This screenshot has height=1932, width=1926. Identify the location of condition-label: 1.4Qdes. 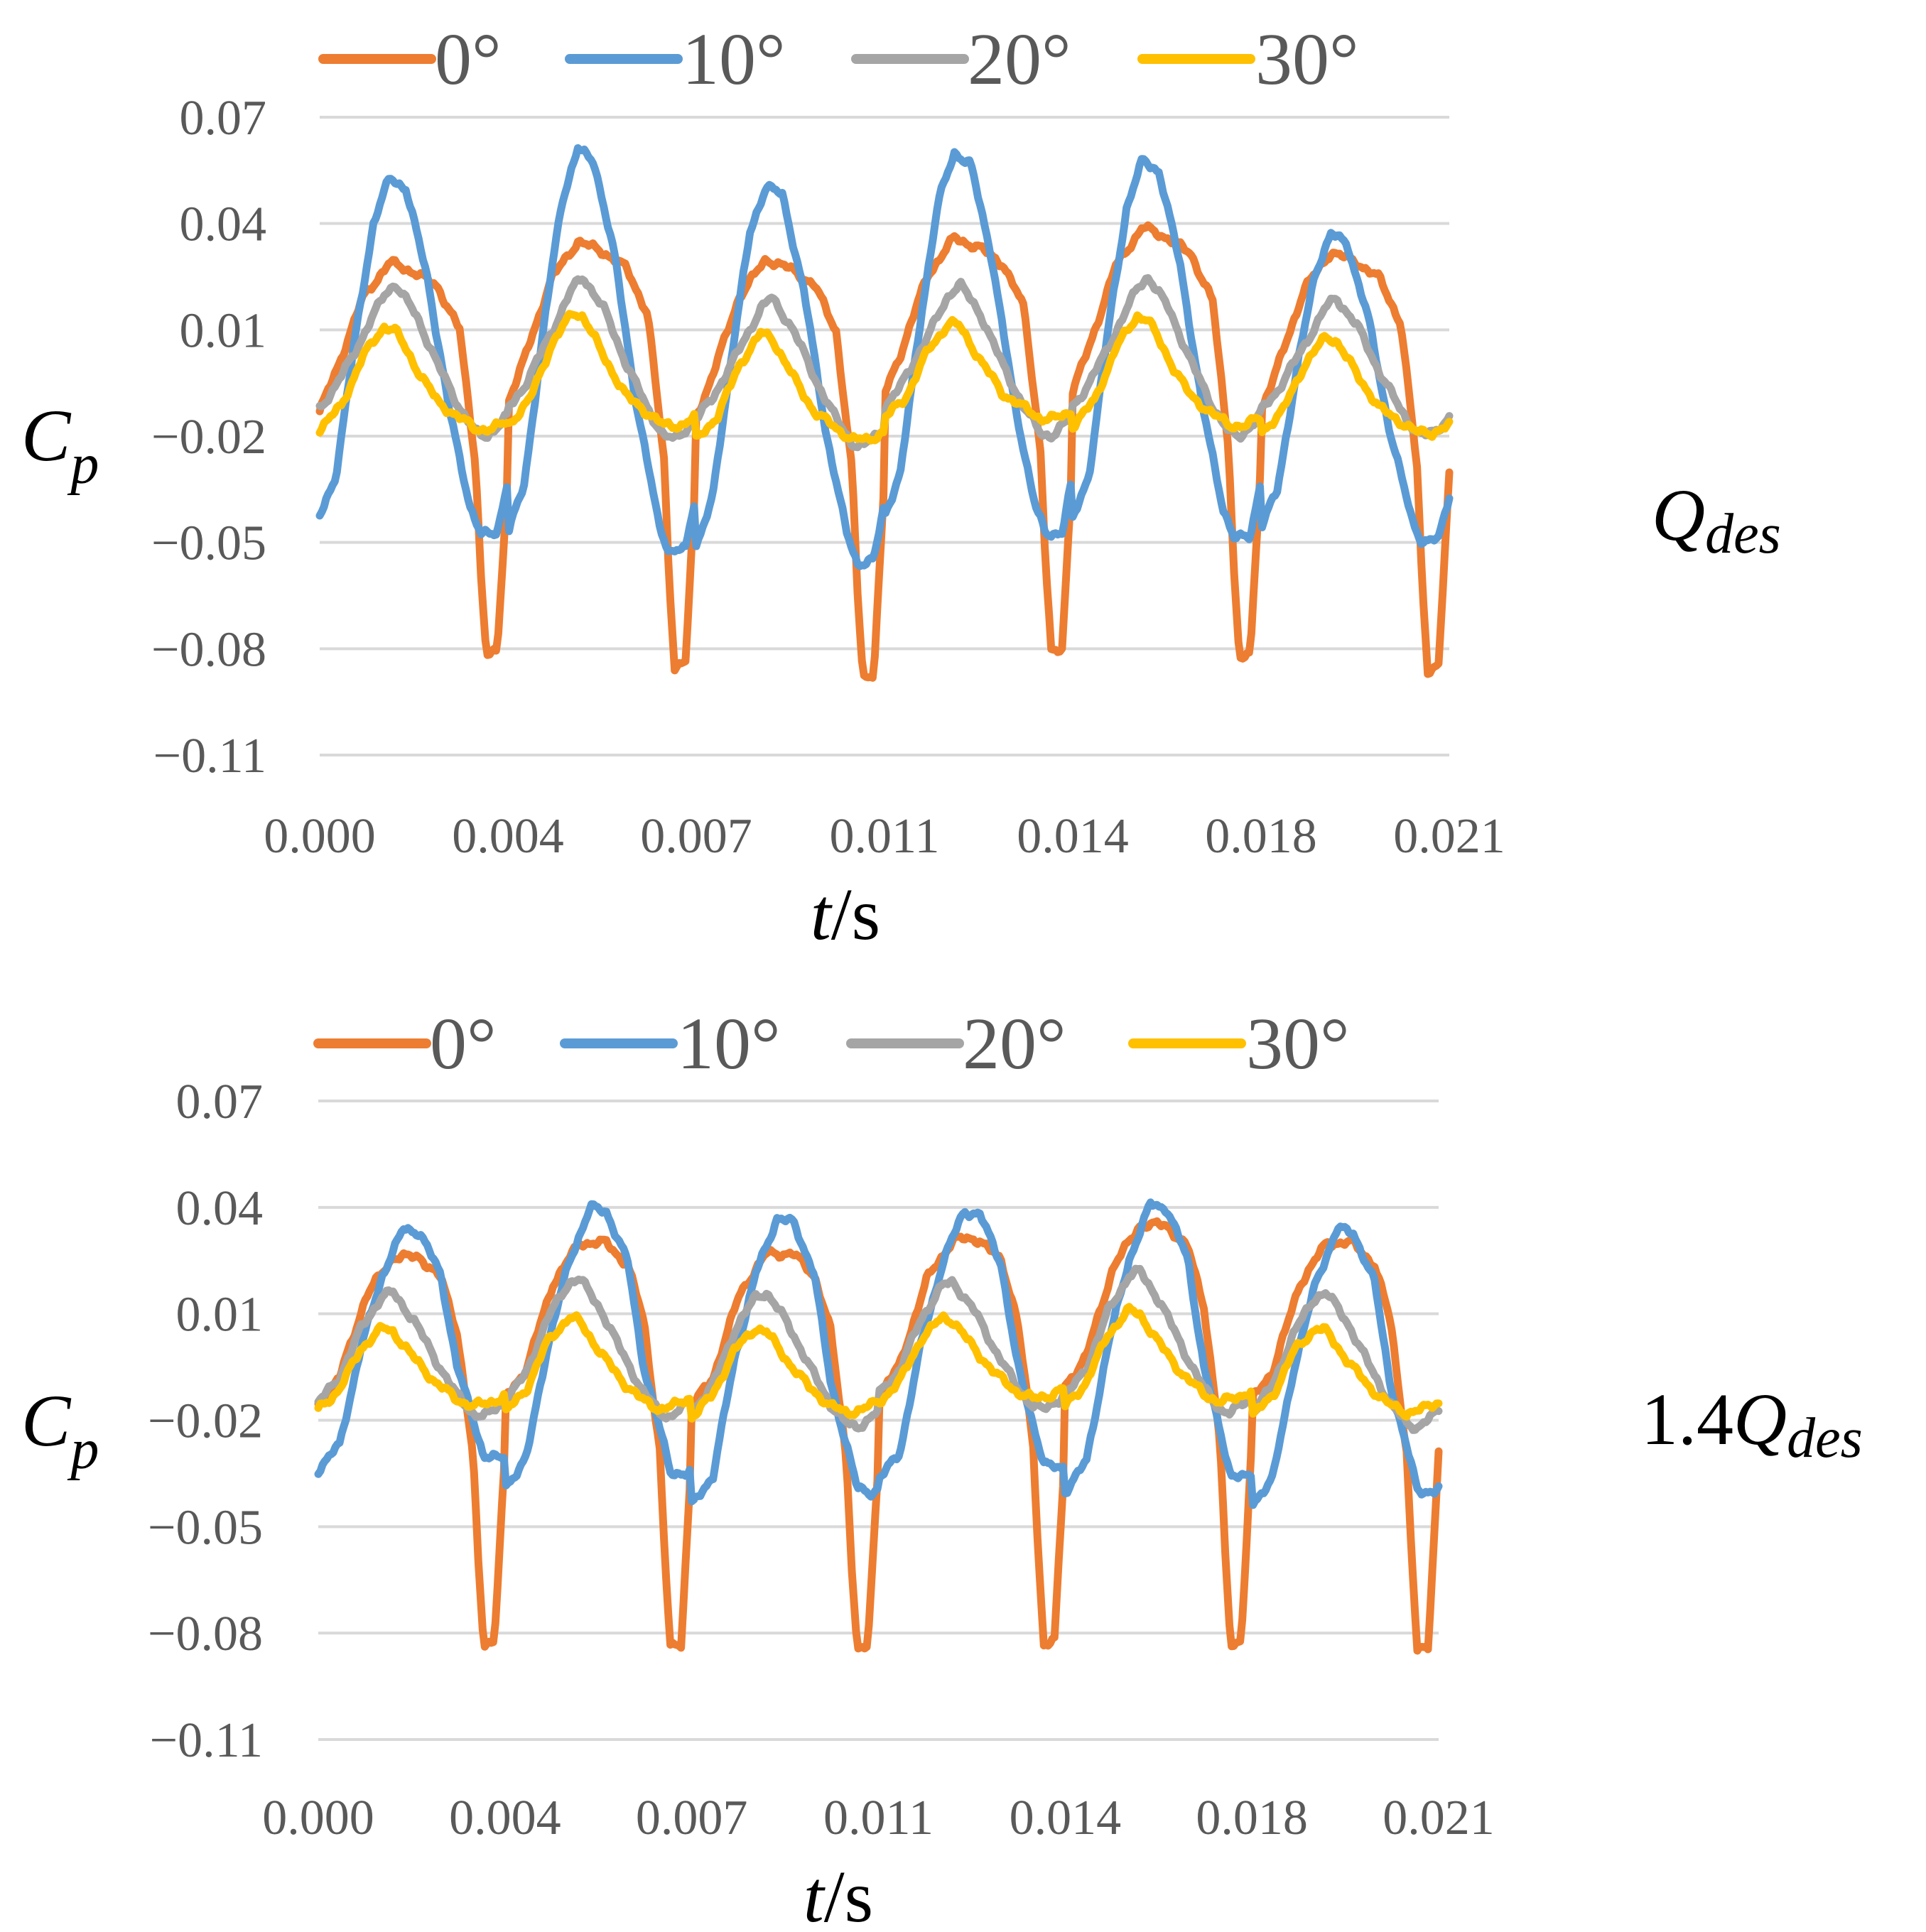
(1752, 1425).